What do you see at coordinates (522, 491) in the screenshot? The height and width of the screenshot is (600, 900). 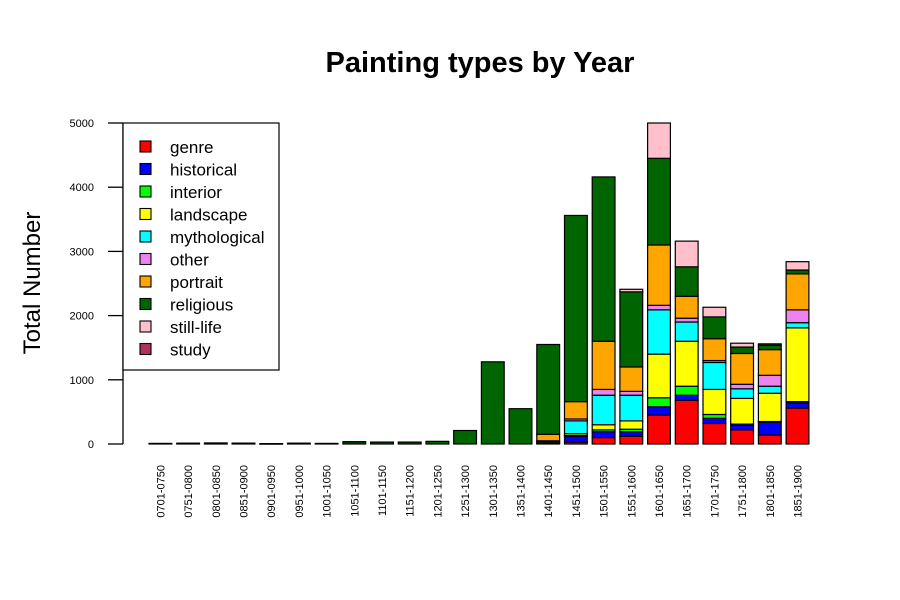 I see `x-tick-label: 1351-1400` at bounding box center [522, 491].